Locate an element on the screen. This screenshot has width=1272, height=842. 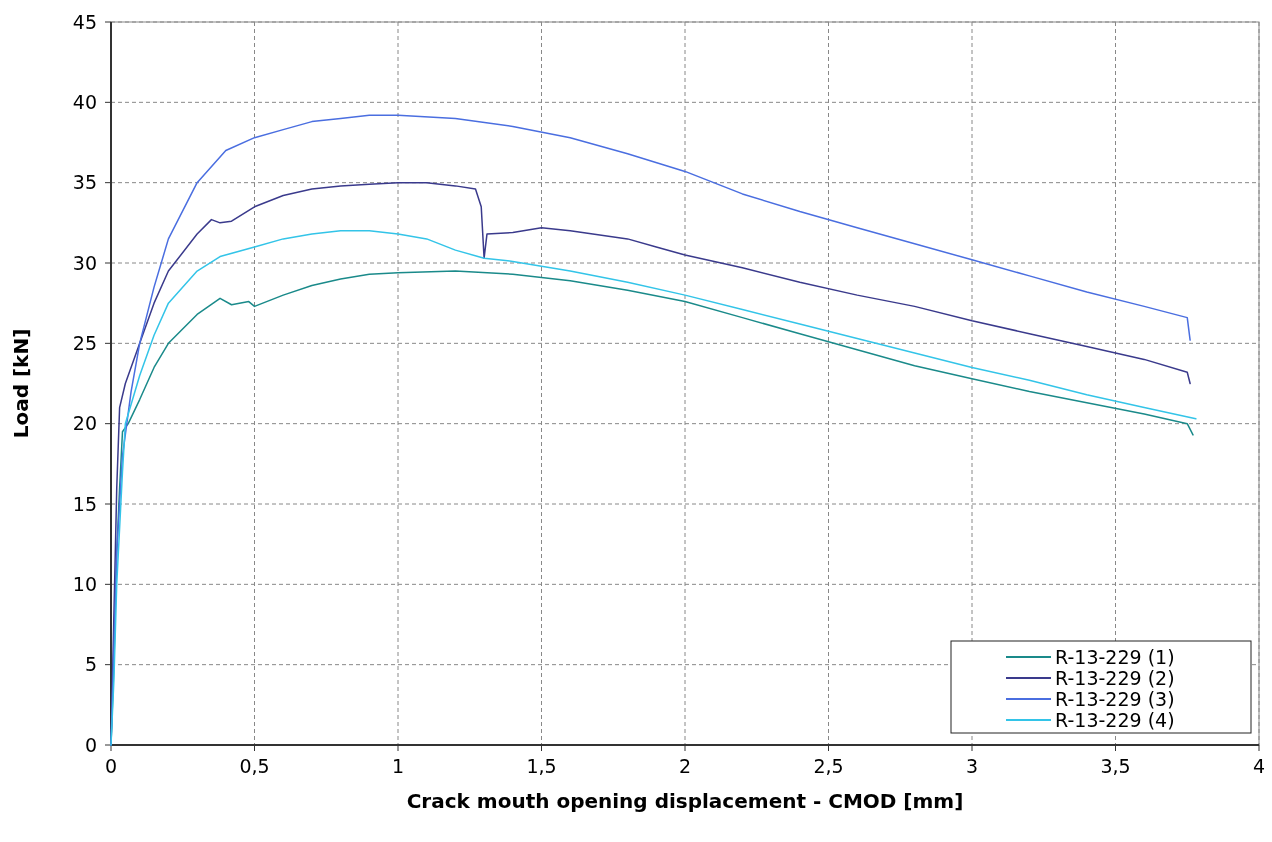
y-tick-label: 20 is located at coordinates (84, 423).